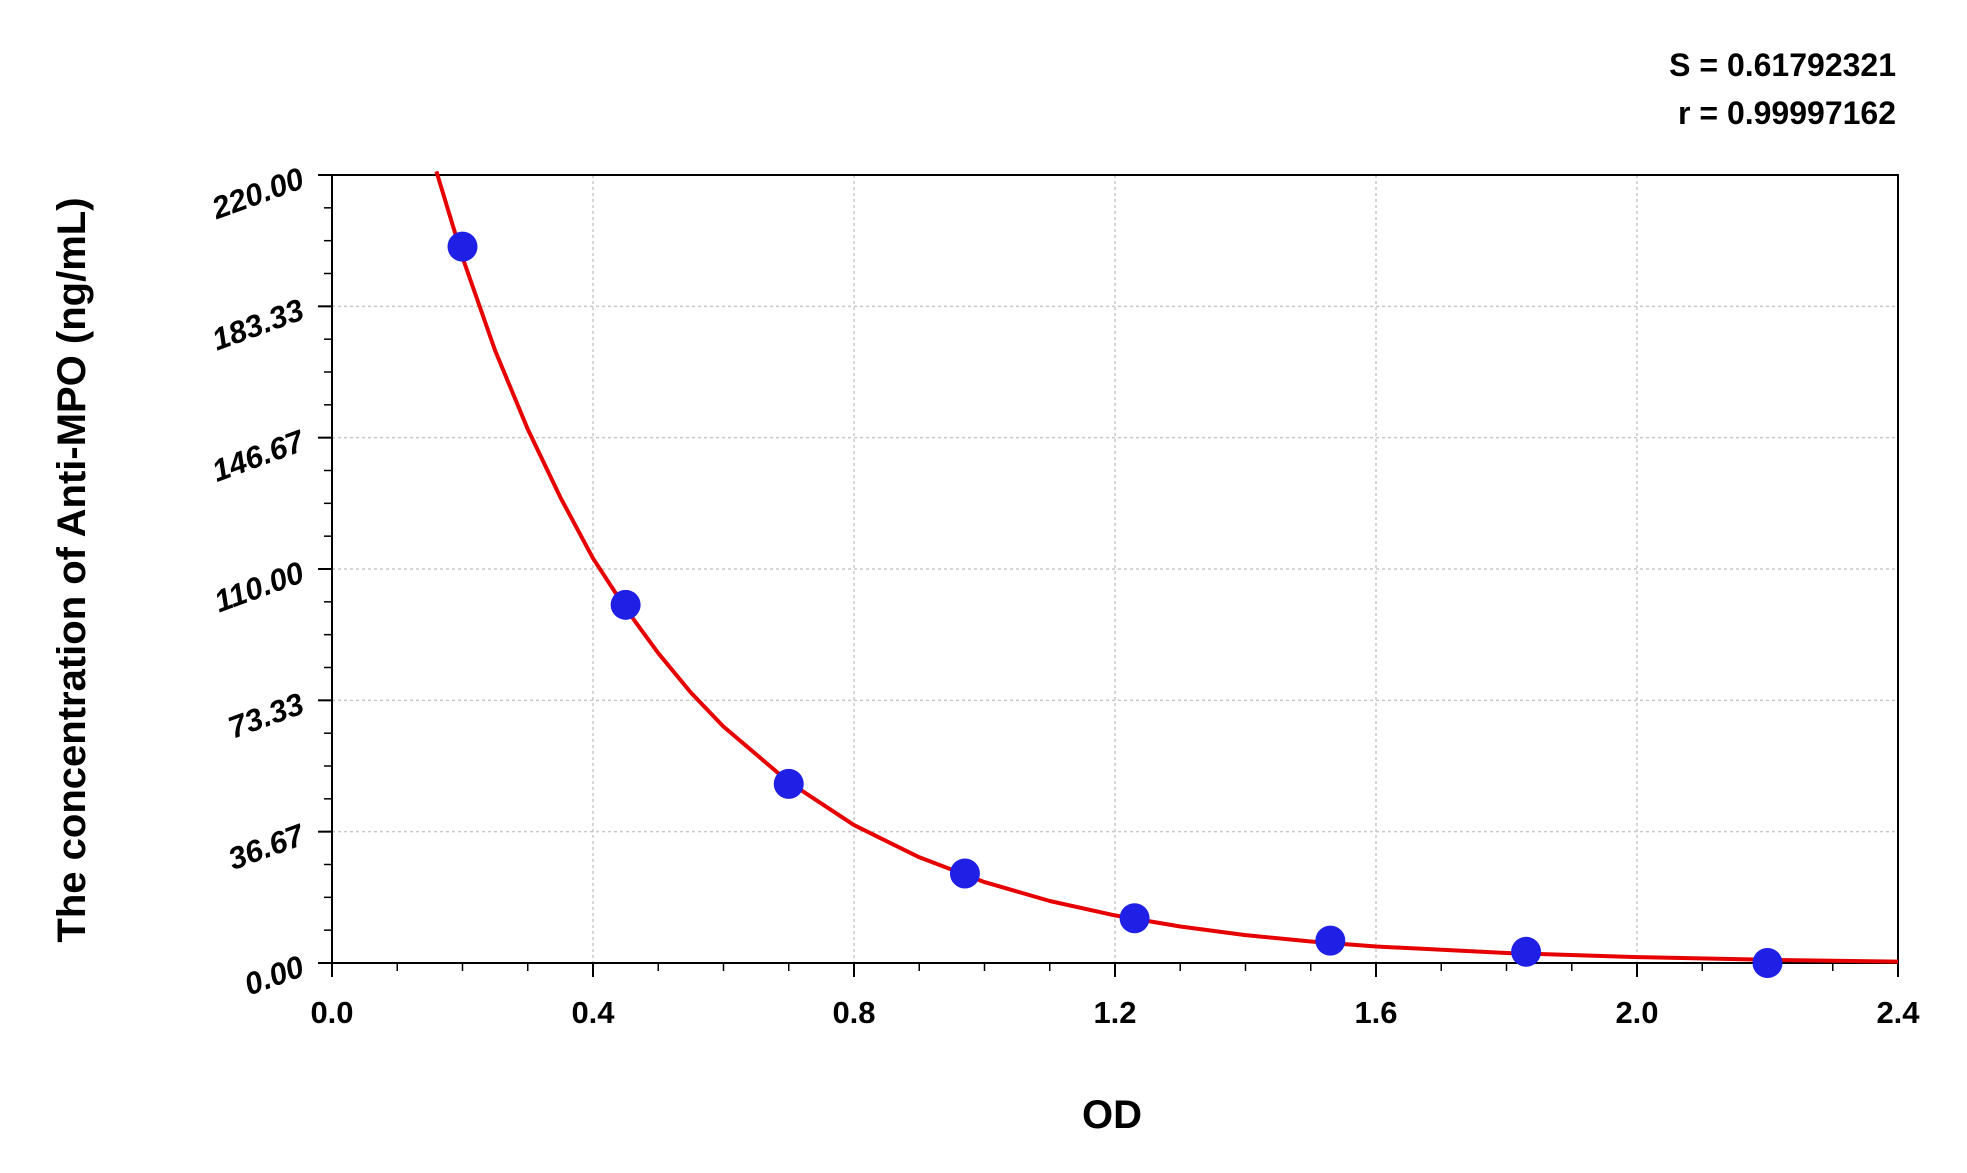 The width and height of the screenshot is (1967, 1173). Describe the element at coordinates (1898, 1012) in the screenshot. I see `x-tick-label: 2.4` at that location.